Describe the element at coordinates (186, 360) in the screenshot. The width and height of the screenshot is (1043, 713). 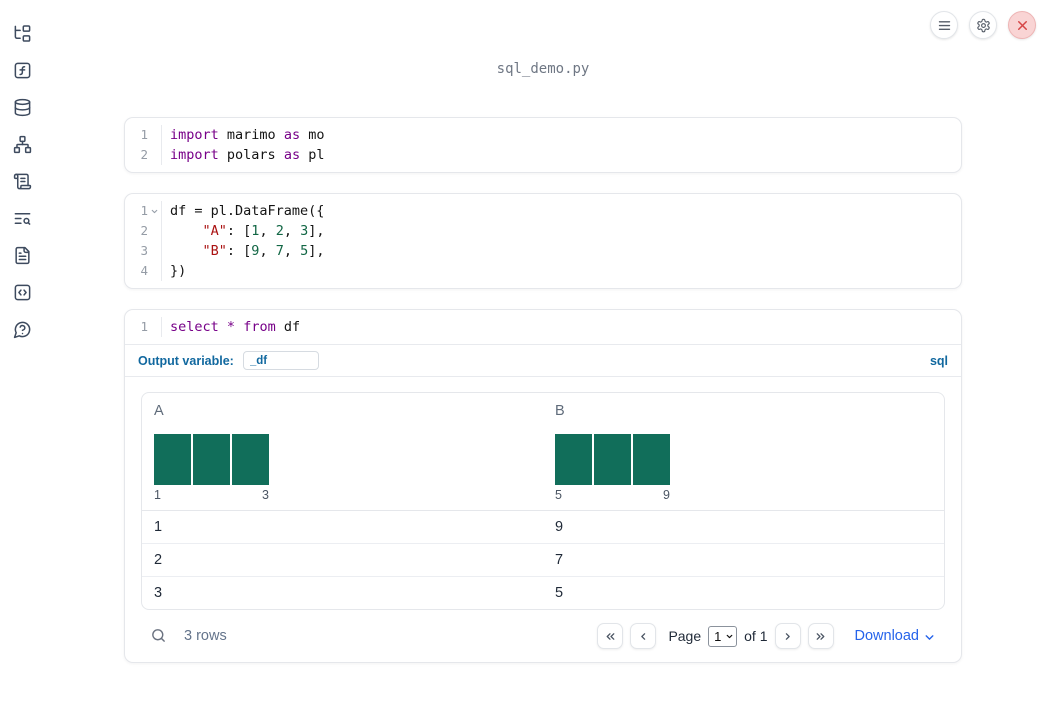
I see `output-variable-label: Output variable:` at that location.